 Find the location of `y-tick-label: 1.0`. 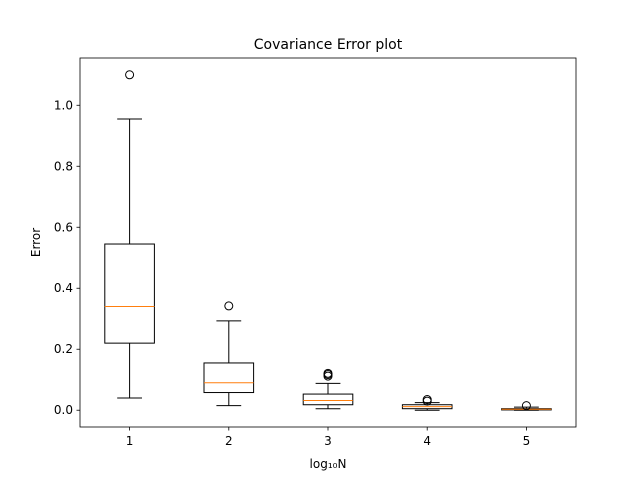

y-tick-label: 1.0 is located at coordinates (63, 105).